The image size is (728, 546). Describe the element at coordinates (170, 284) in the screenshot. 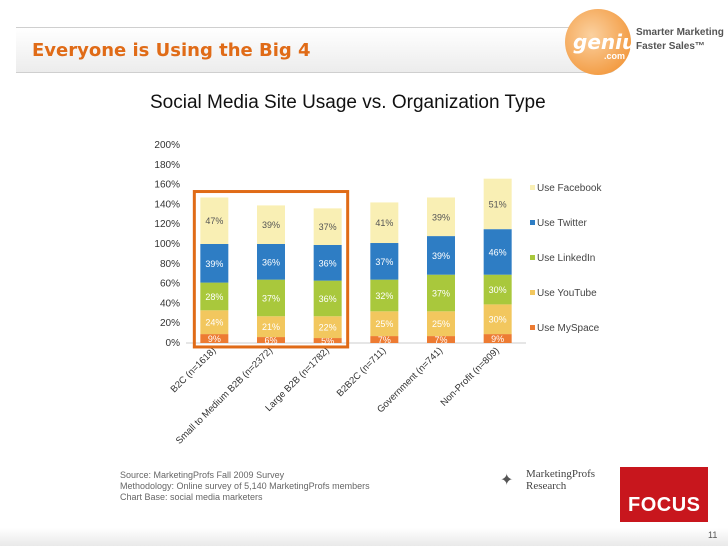

I see `y-tick-label: 60%` at that location.